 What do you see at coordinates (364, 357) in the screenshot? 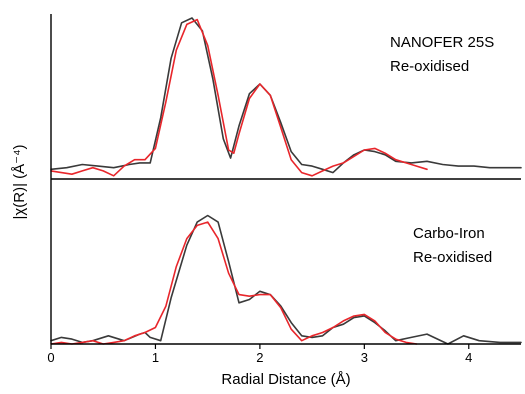
I see `x-tick-label: 3` at bounding box center [364, 357].